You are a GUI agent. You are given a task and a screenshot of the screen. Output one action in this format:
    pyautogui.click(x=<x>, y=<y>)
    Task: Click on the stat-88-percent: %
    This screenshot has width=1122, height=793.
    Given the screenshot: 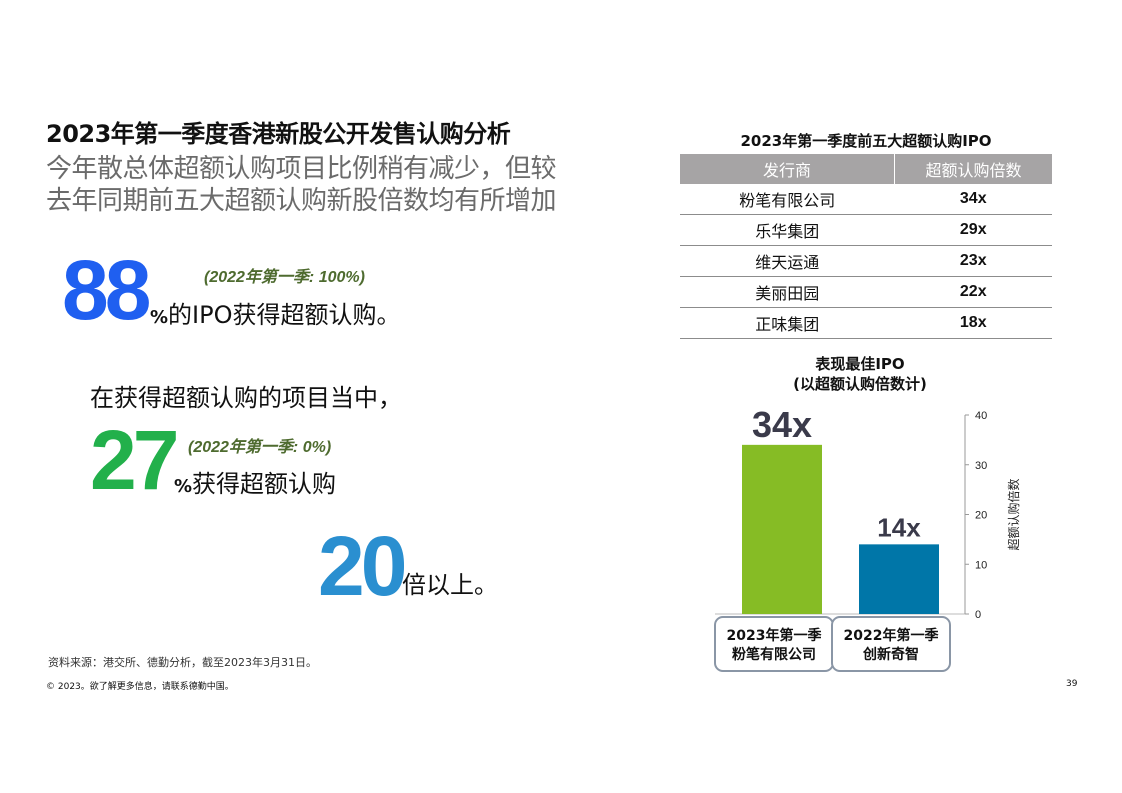 What is the action you would take?
    pyautogui.click(x=159, y=317)
    